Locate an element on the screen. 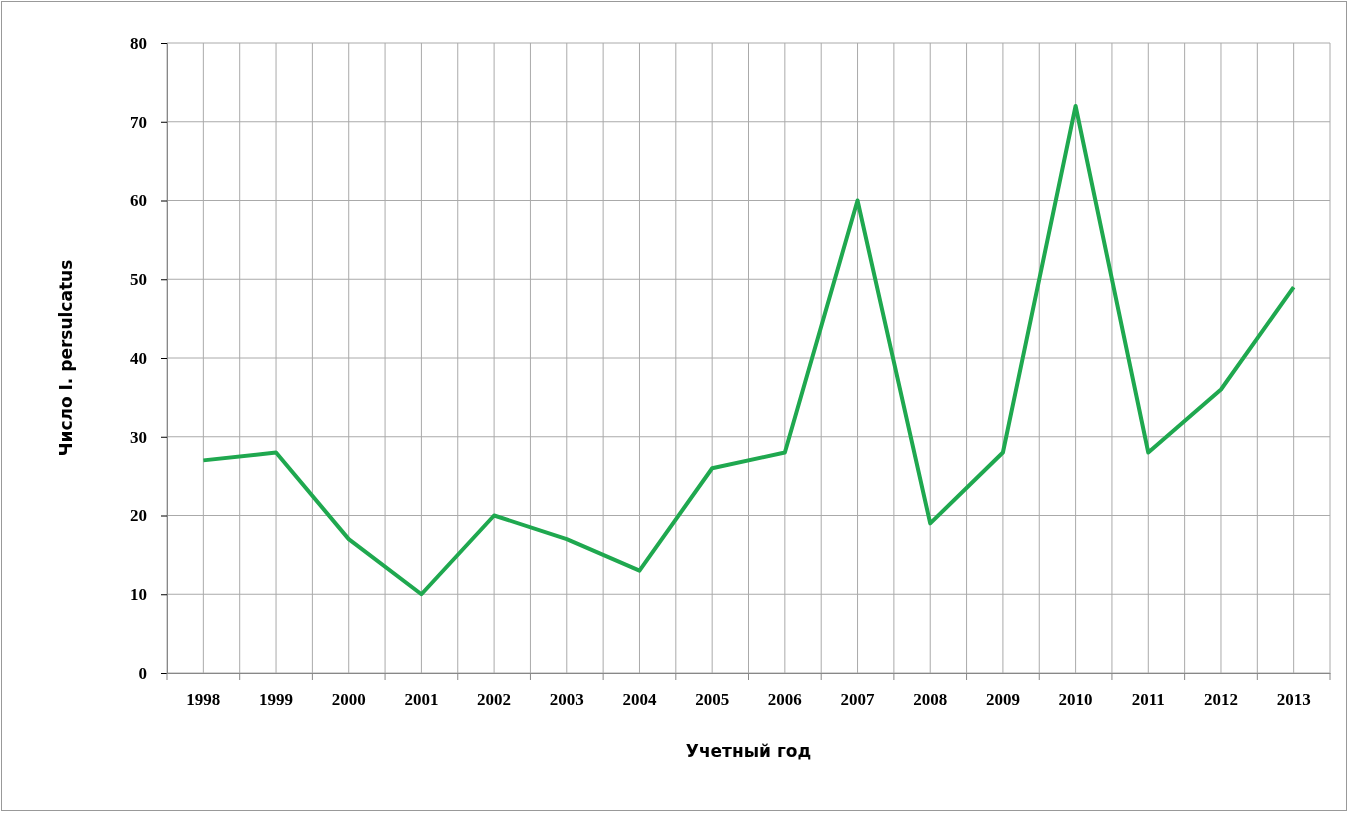 This screenshot has height=821, width=1357. x-axis-title: Учетный год is located at coordinates (748, 751).